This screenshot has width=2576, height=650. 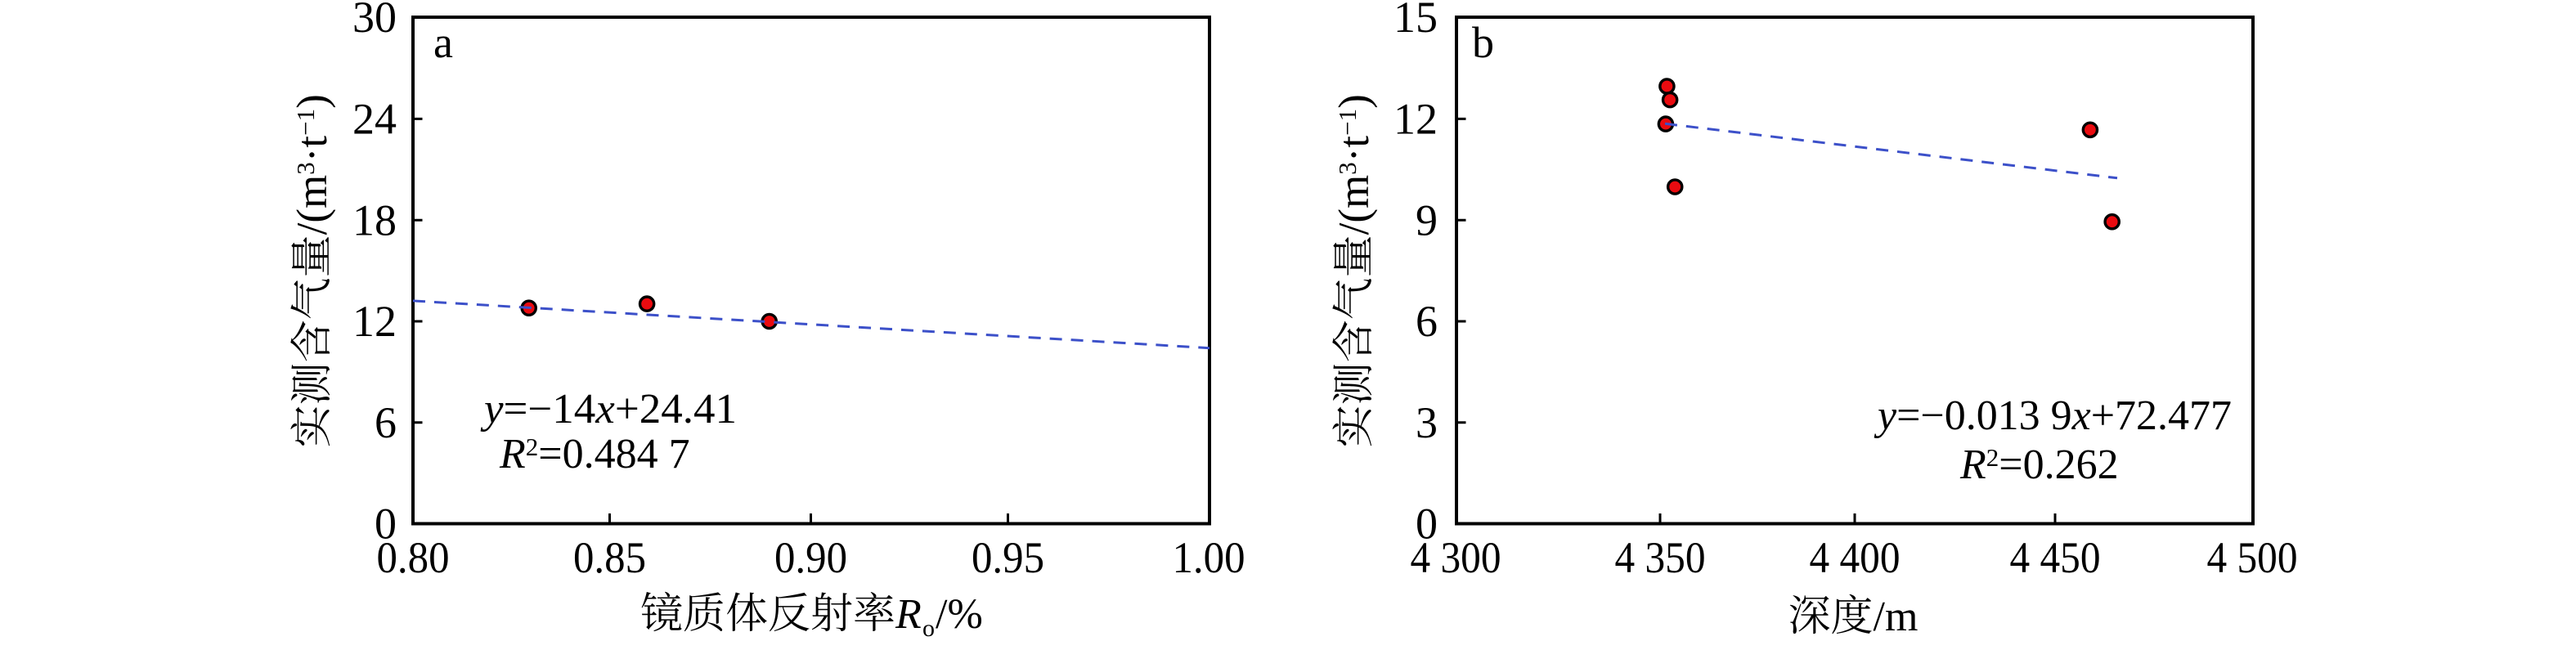 What do you see at coordinates (1427, 220) in the screenshot?
I see `svg-text: 9` at bounding box center [1427, 220].